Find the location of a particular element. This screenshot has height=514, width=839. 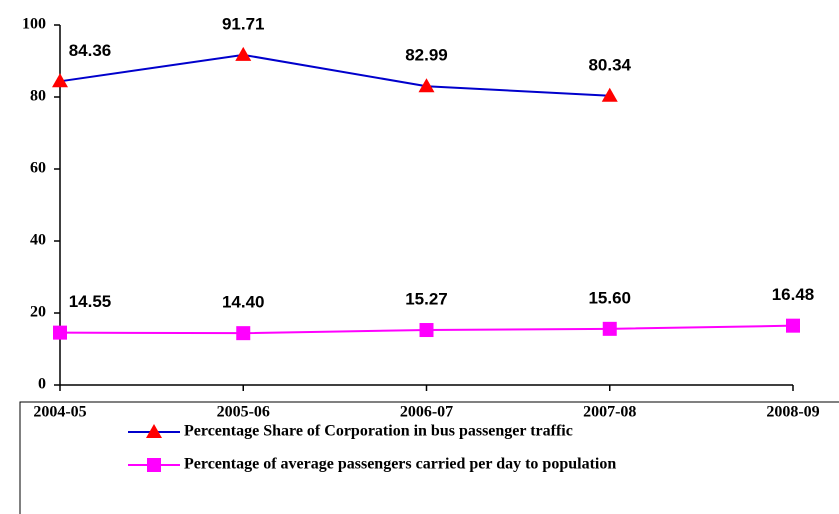

x-tick-label: 2004-05 is located at coordinates (59, 412).